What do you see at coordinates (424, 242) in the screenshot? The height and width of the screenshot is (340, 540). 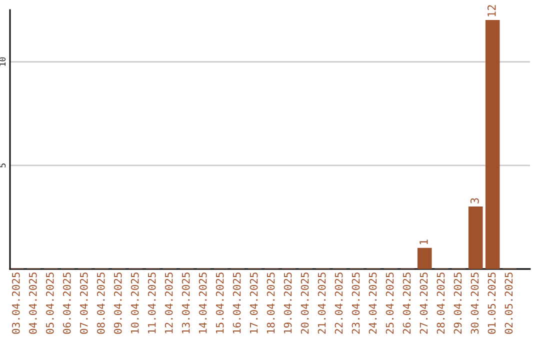 I see `data-label: 1` at bounding box center [424, 242].